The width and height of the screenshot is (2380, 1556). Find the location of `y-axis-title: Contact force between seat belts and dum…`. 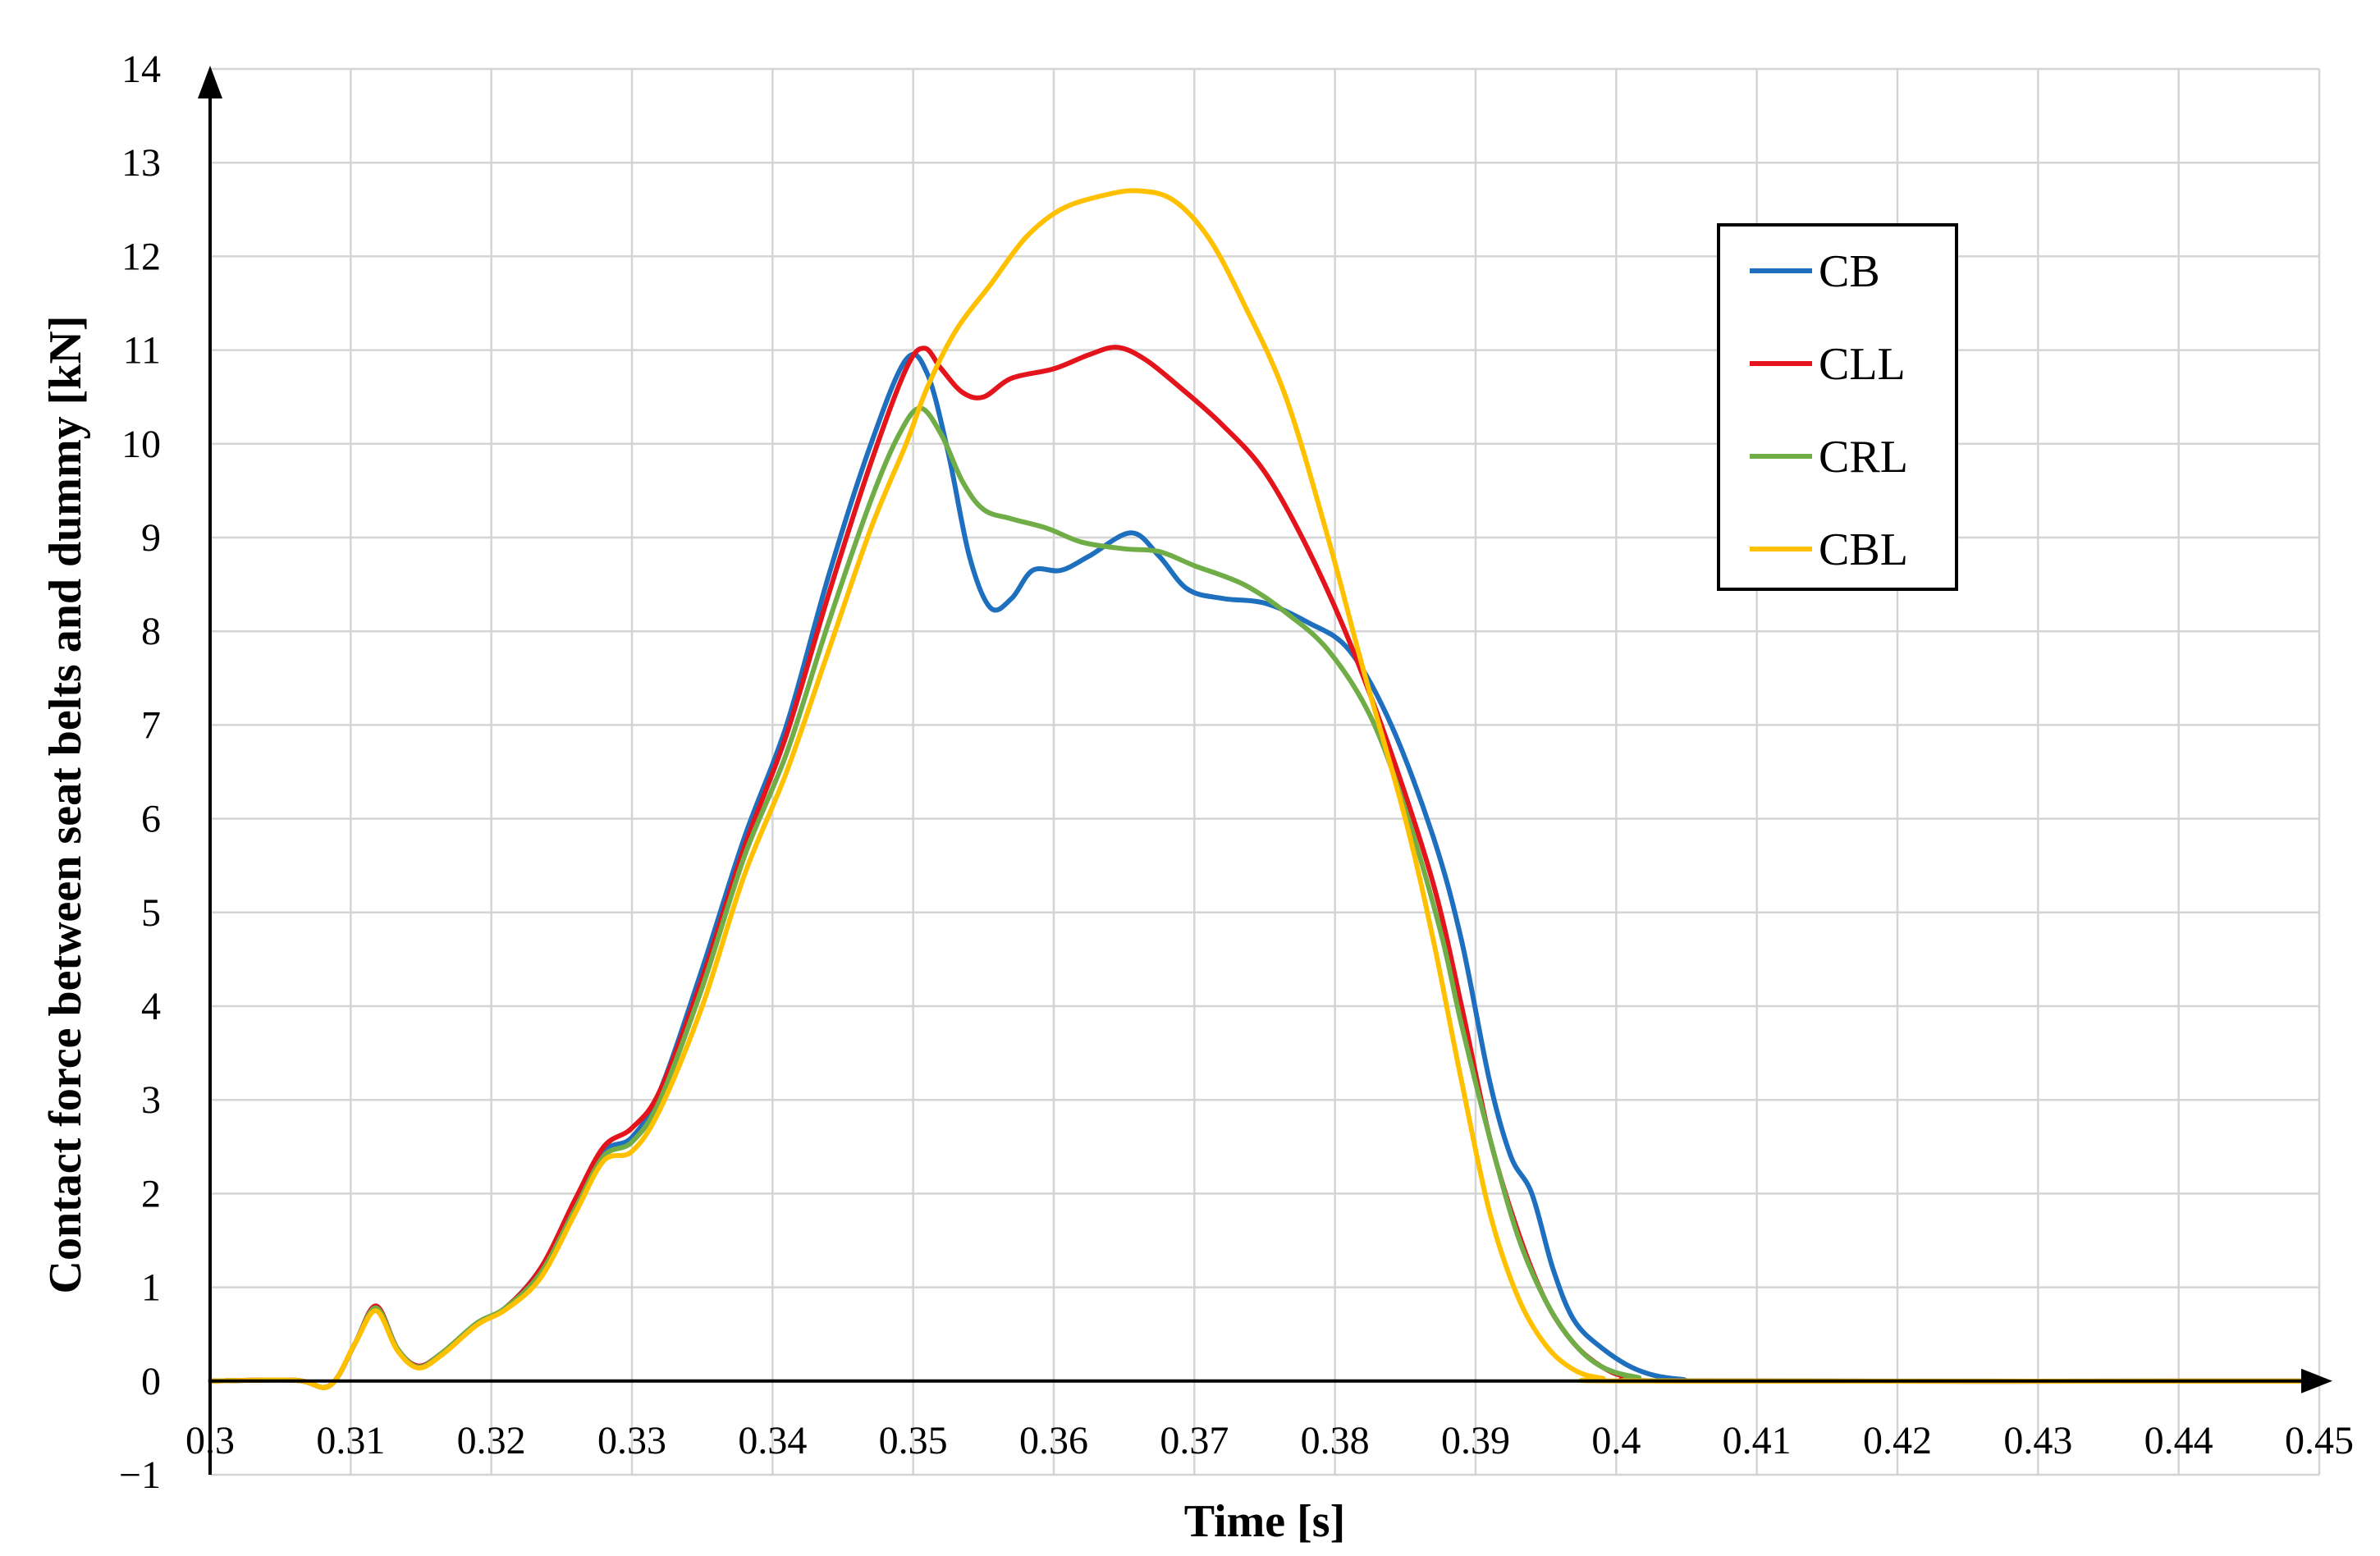

y-axis-title: Contact force between seat belts and dum… is located at coordinates (65, 805).